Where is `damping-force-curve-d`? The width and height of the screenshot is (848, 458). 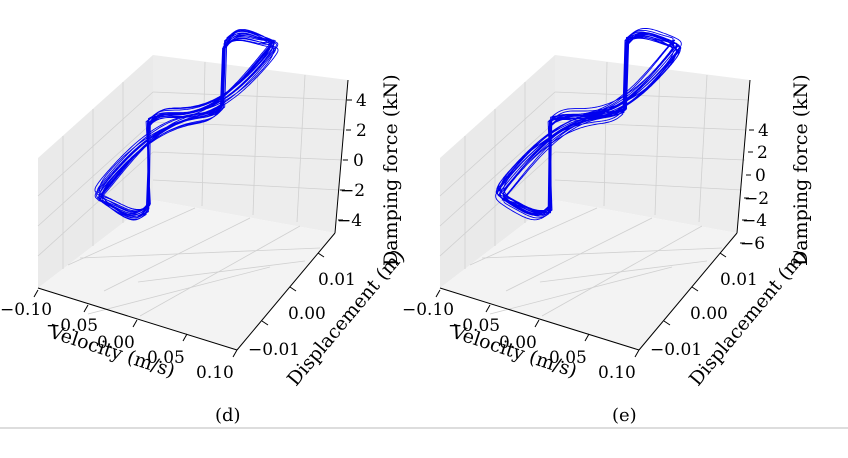
damping-force-curve-d is located at coordinates (186, 124).